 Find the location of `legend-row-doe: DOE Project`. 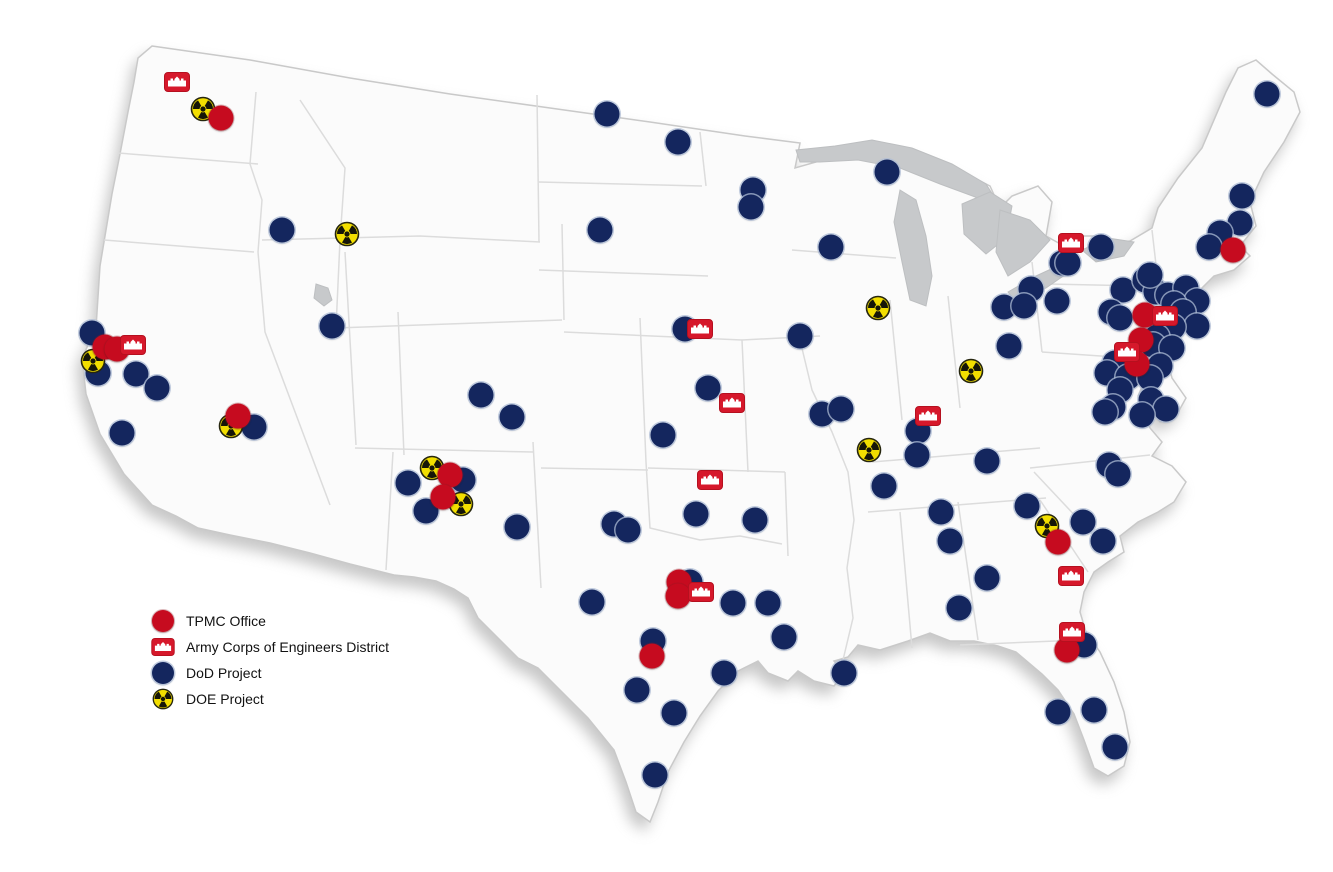

legend-row-doe: DOE Project is located at coordinates (268, 699).